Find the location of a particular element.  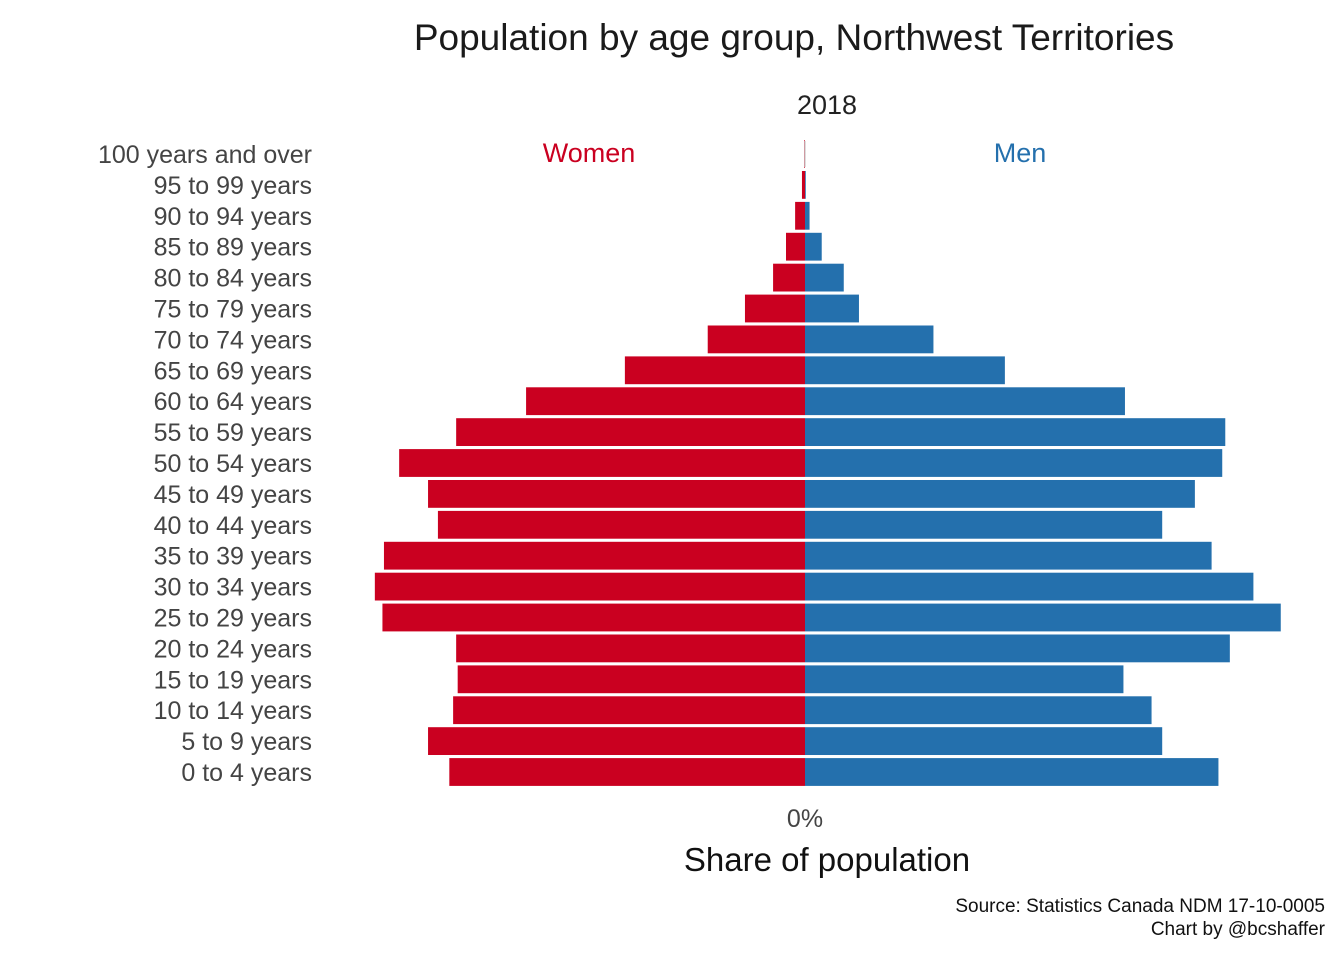

y-tick-label: 10 to 14 years is located at coordinates (233, 711).